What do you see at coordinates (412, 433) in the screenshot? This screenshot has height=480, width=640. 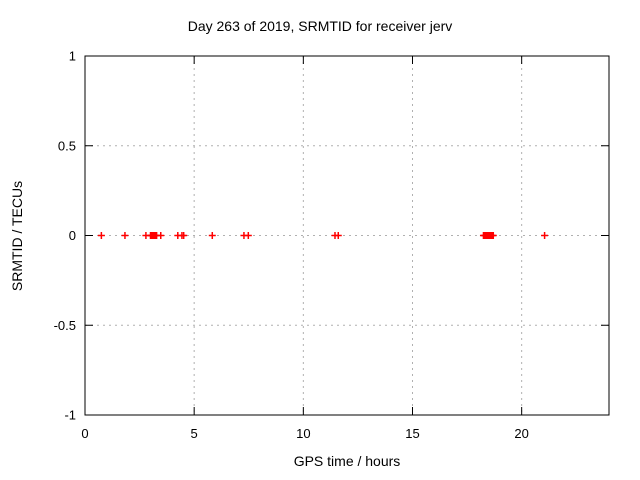 I see `x-tick-label: 15` at bounding box center [412, 433].